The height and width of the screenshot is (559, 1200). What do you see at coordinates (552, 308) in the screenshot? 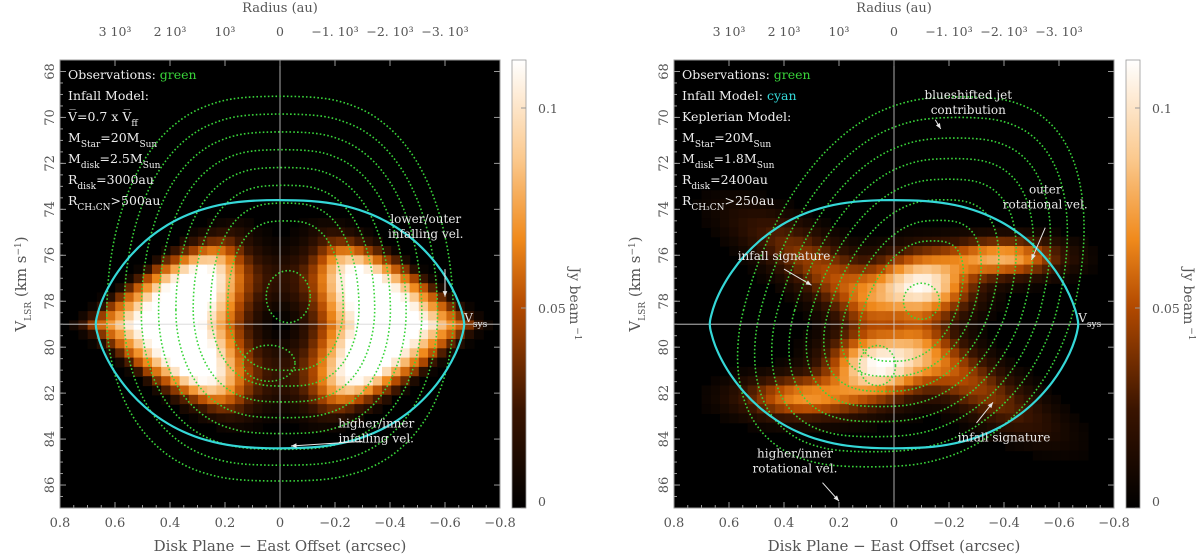
I see `colorbar-tick-label: 0.05` at bounding box center [552, 308].